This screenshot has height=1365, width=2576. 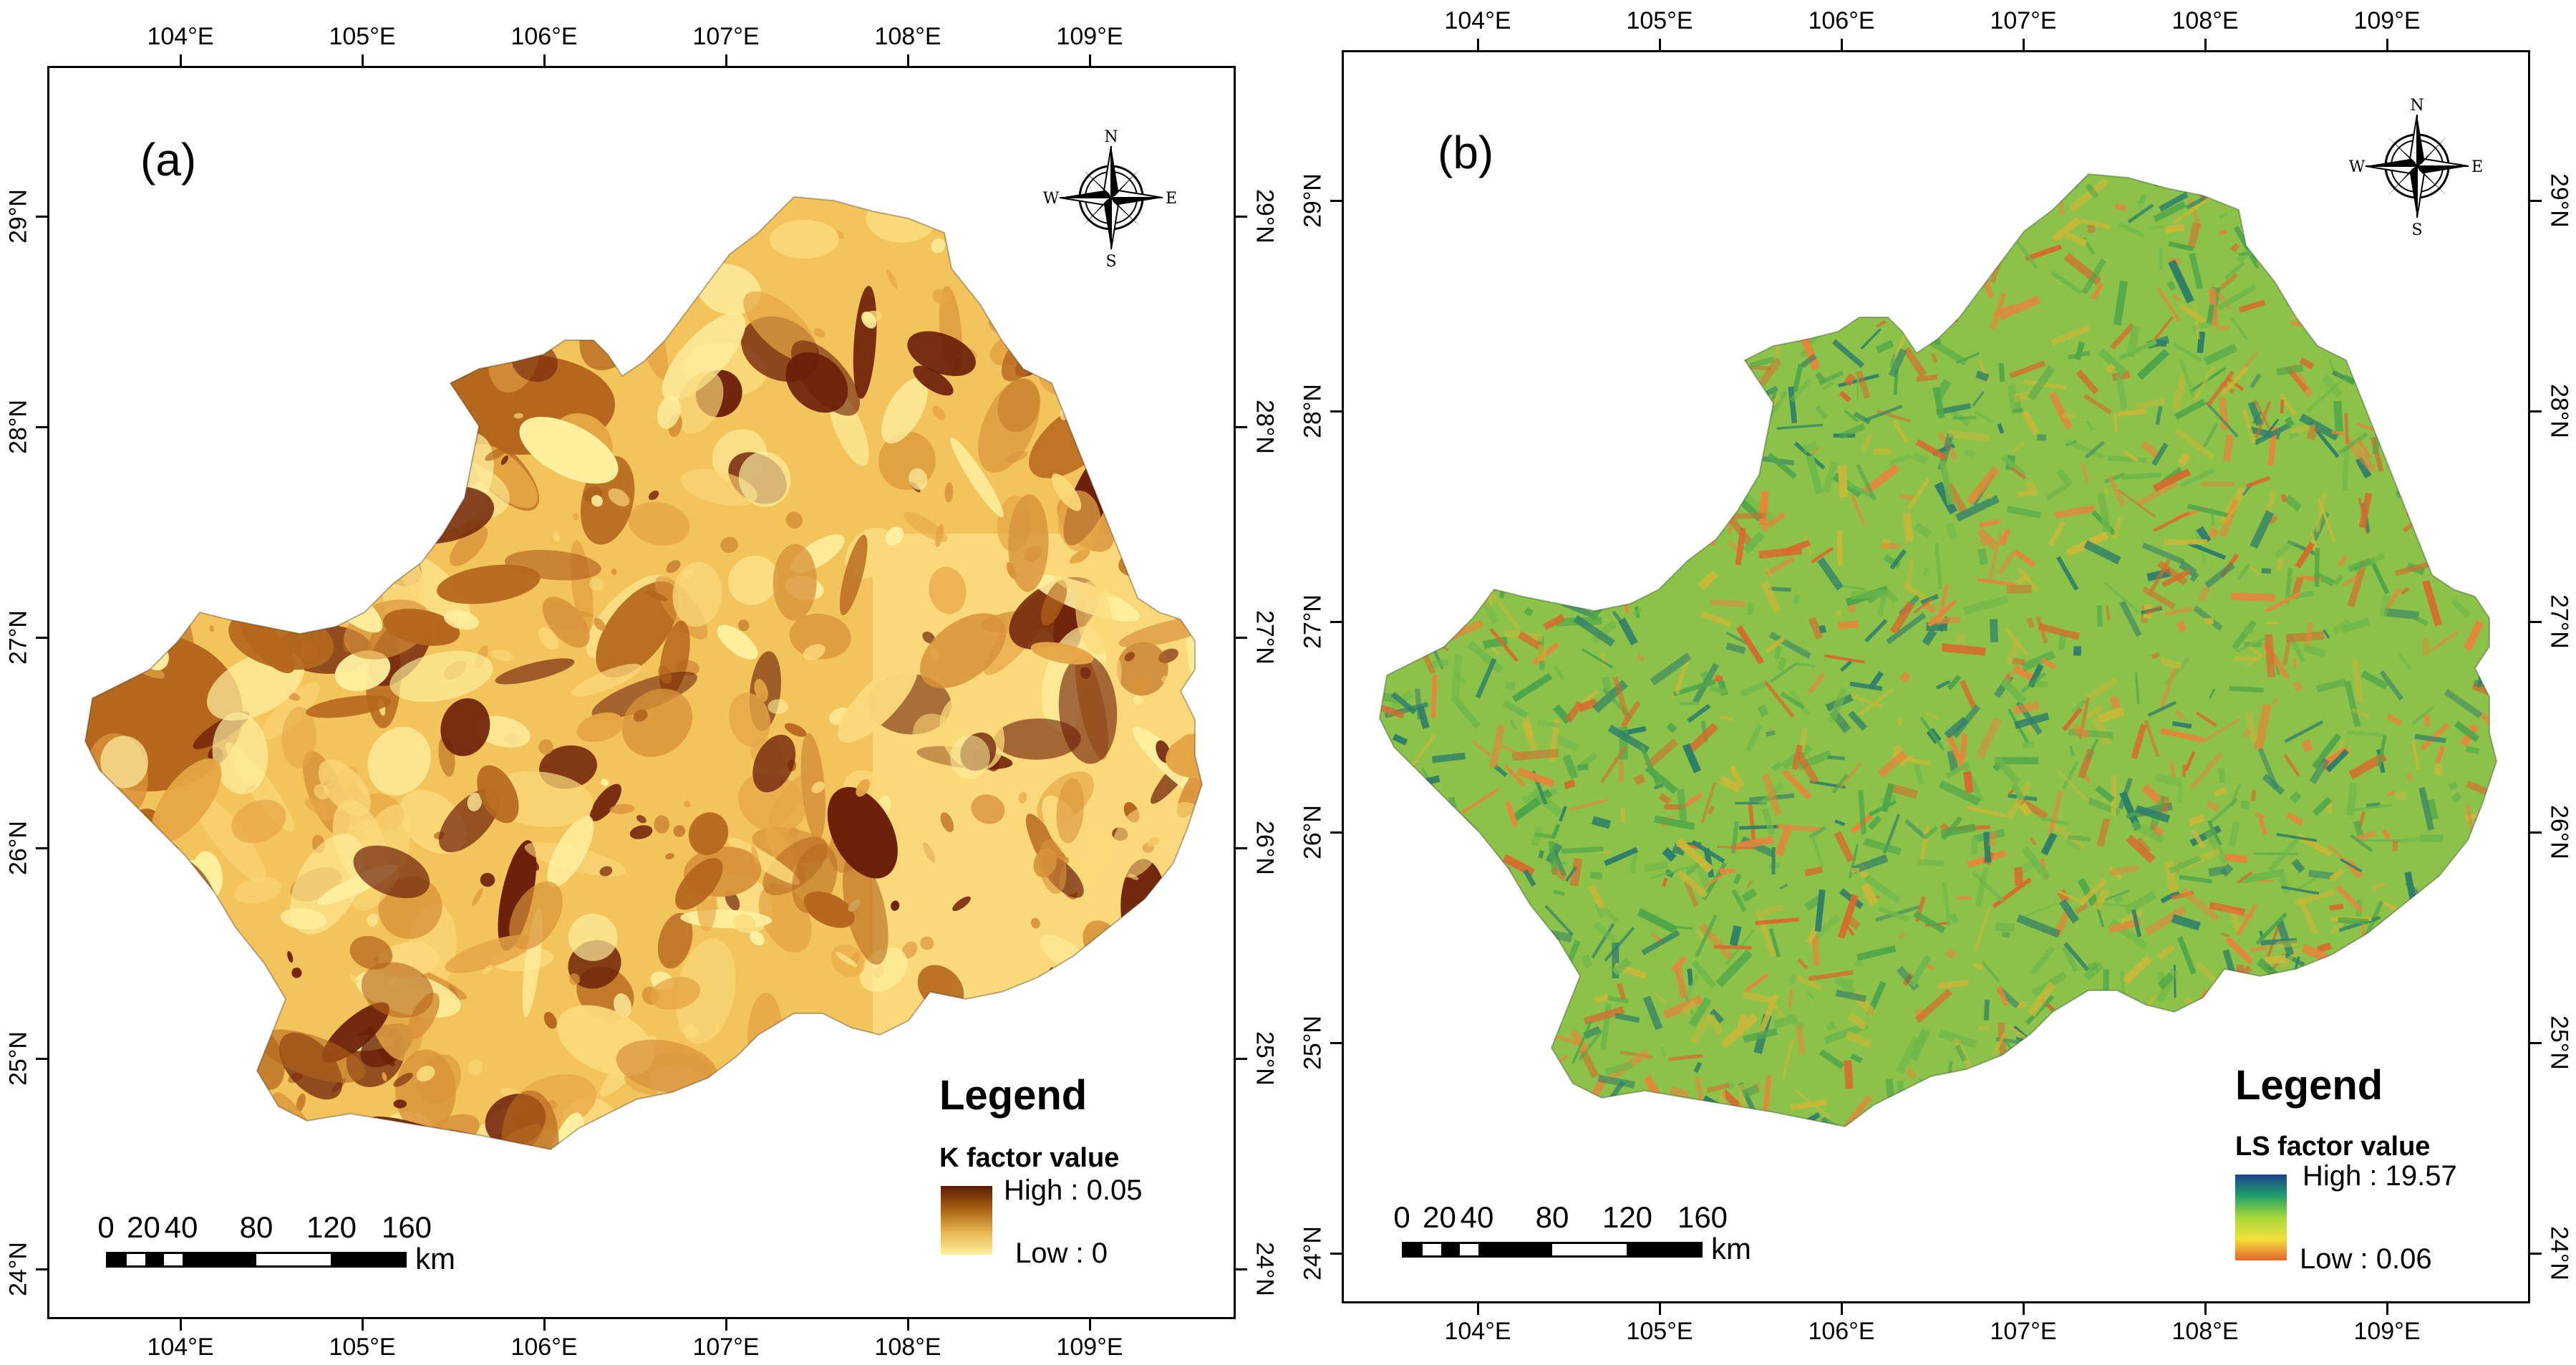 I want to click on panel-label-a: (a), so click(x=168, y=159).